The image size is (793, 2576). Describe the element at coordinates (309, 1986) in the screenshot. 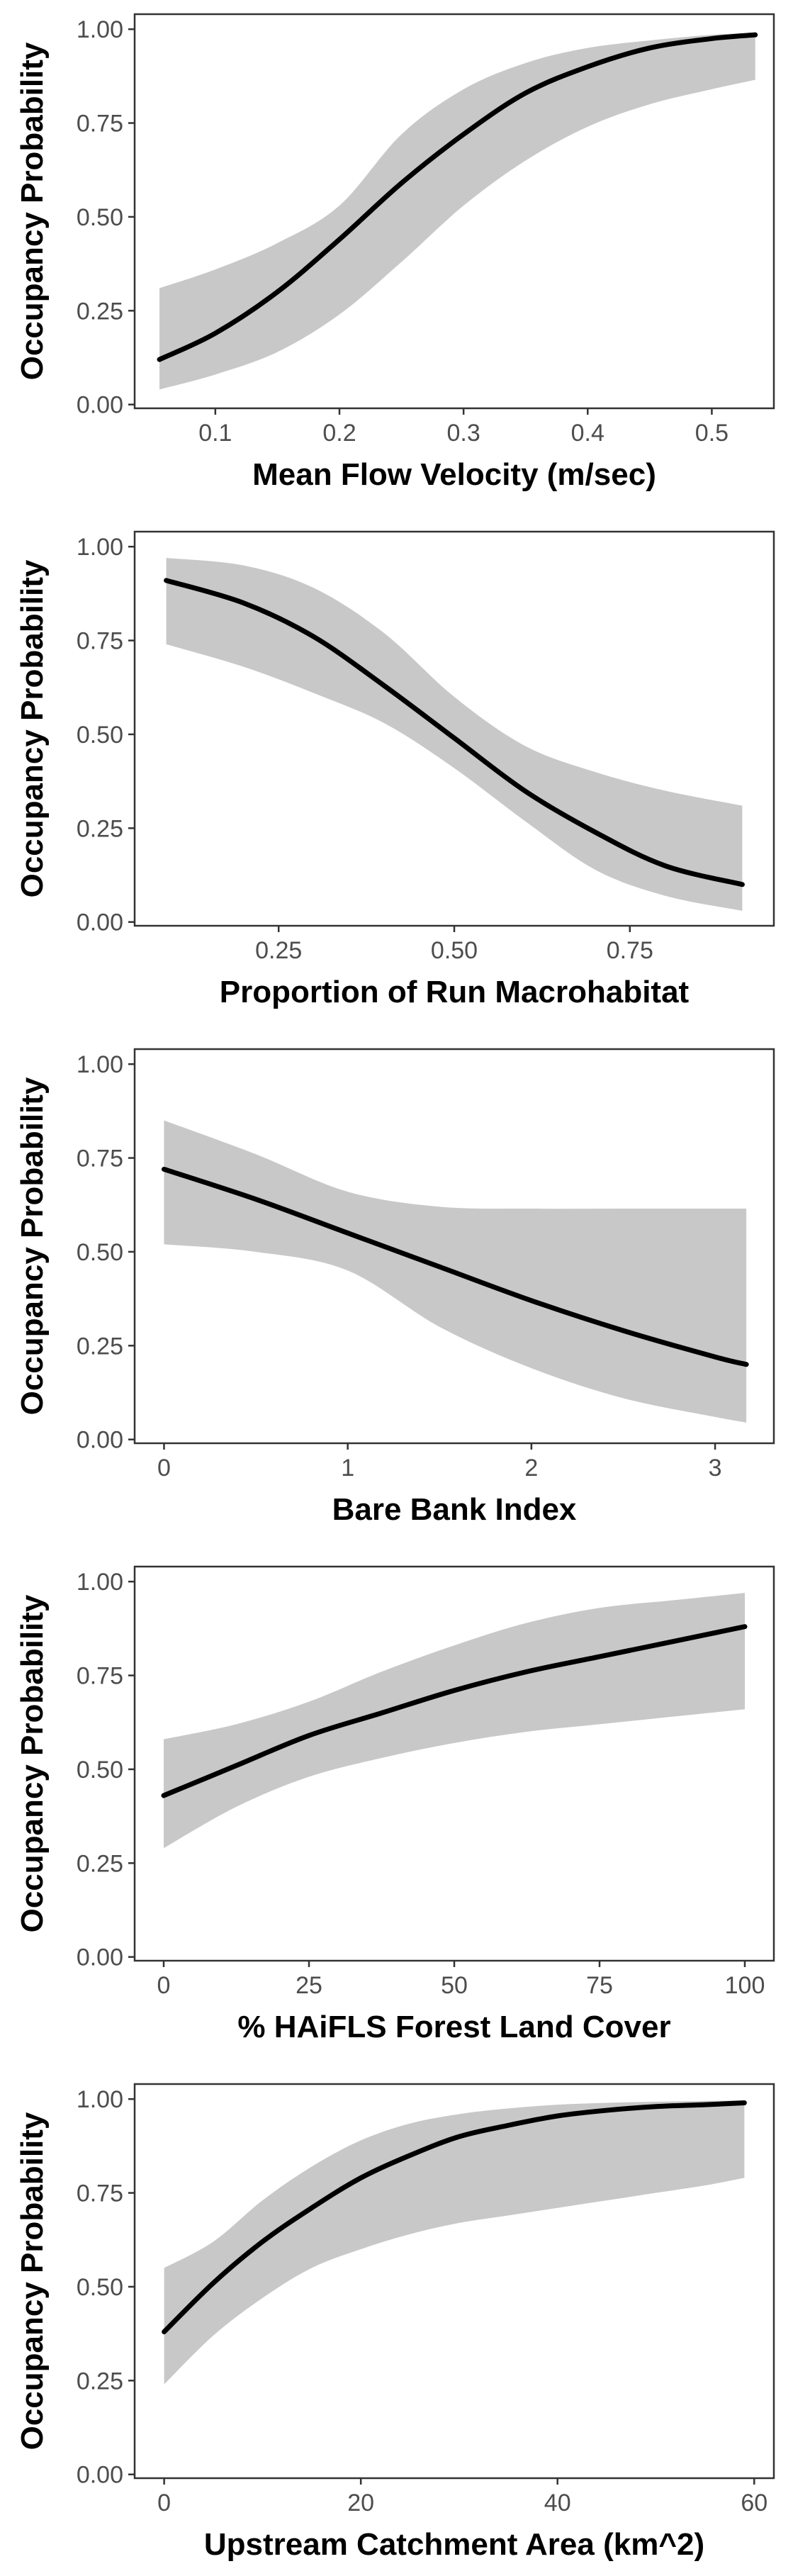

I see `x-tick-label: 25` at that location.